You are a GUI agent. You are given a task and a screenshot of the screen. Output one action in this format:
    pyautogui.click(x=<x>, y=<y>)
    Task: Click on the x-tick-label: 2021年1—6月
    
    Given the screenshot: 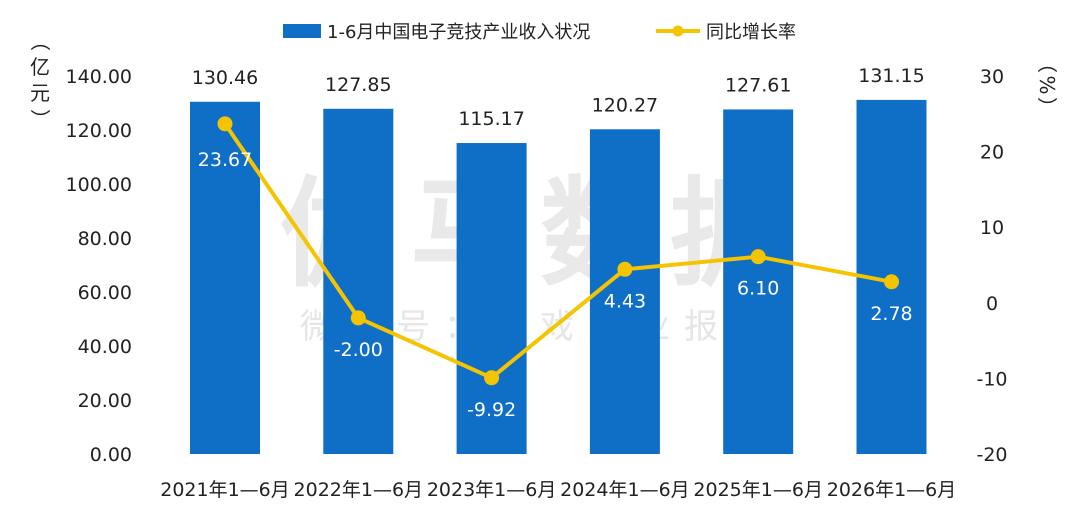 What is the action you would take?
    pyautogui.click(x=225, y=490)
    